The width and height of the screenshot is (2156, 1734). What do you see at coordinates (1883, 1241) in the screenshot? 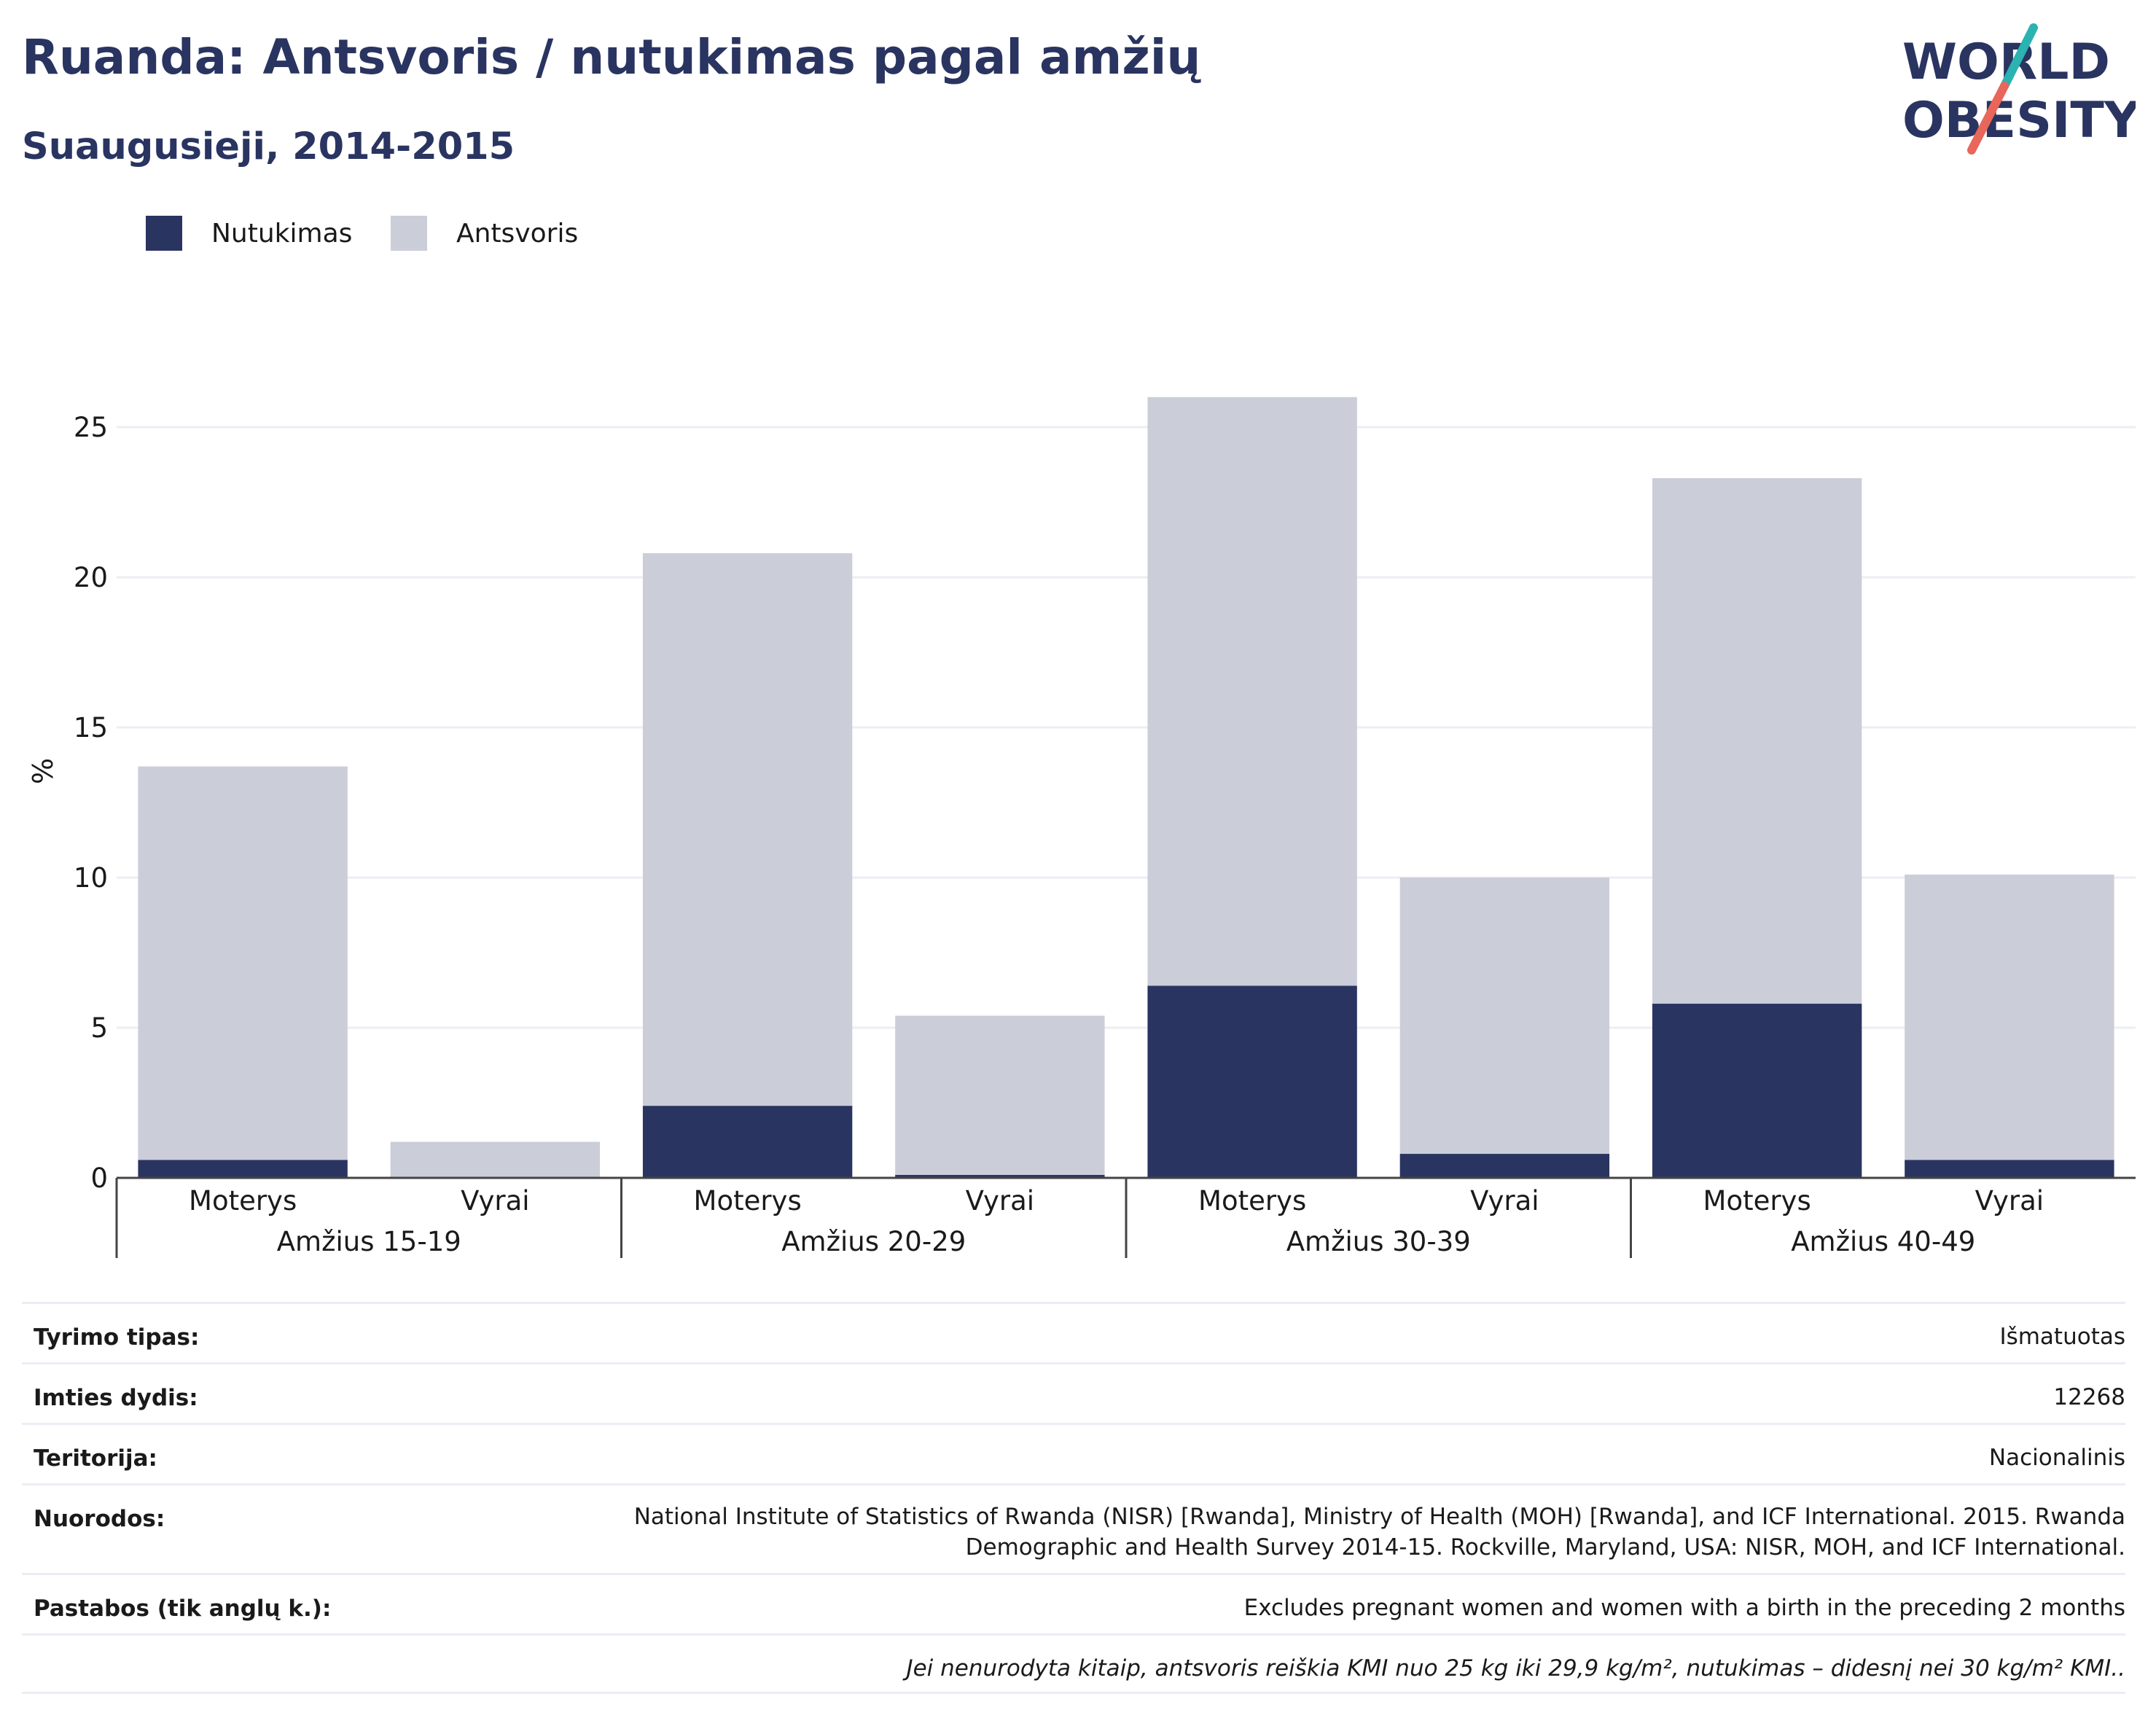
I see `x-group-label-3: Amžius 40-49` at bounding box center [1883, 1241].